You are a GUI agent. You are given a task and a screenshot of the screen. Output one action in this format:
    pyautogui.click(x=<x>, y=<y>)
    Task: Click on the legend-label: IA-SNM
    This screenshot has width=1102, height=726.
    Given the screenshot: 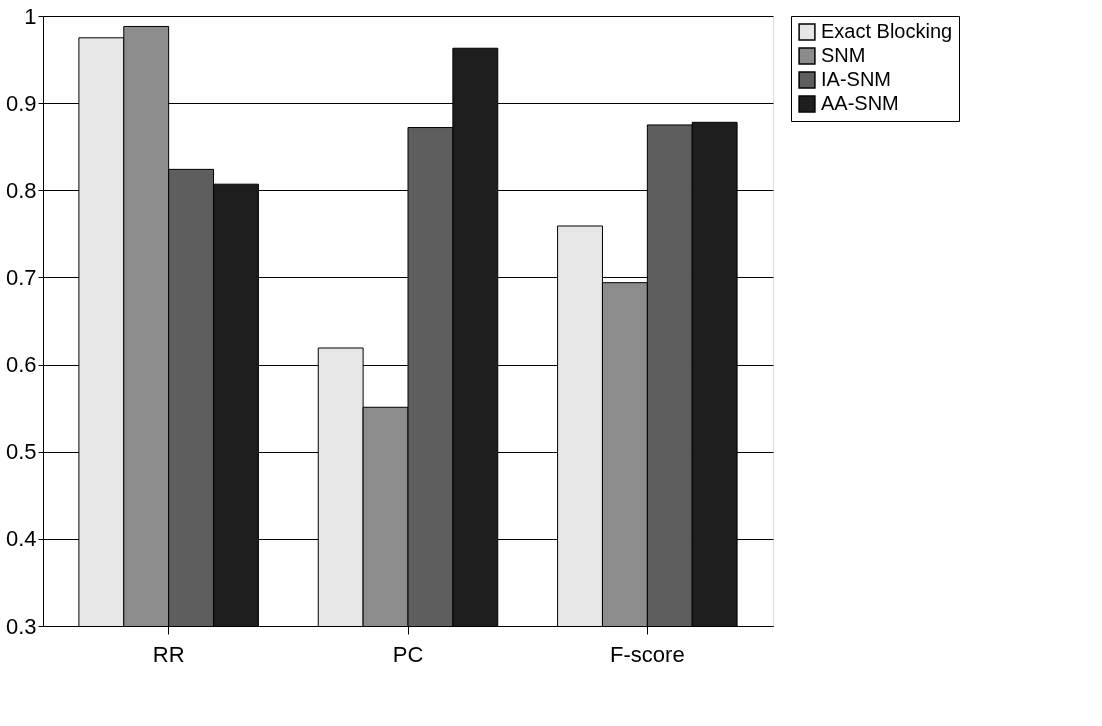 What is the action you would take?
    pyautogui.click(x=856, y=79)
    